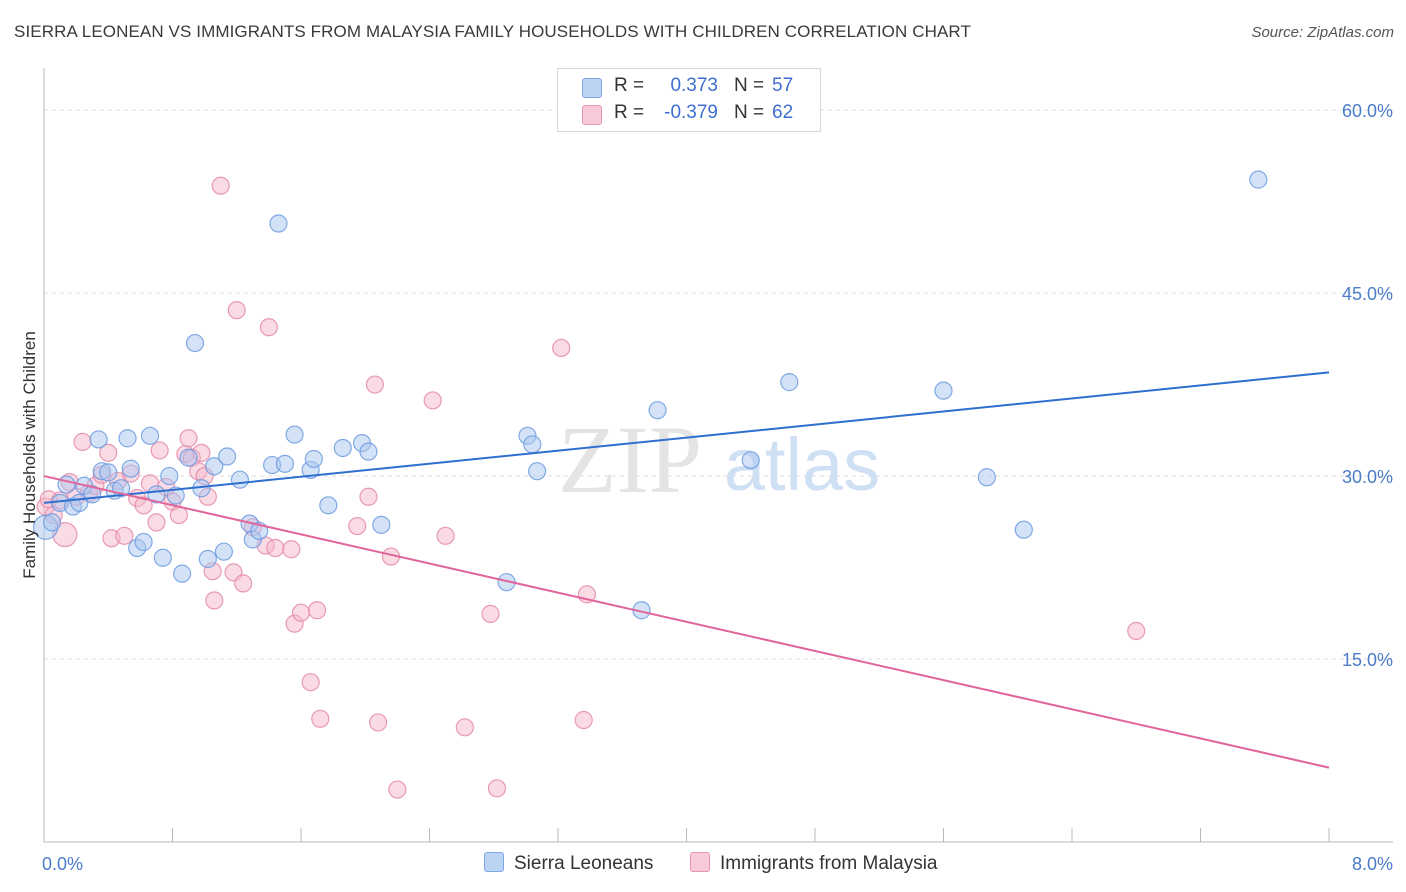 This screenshot has width=1406, height=892. Describe the element at coordinates (694, 85) in the screenshot. I see `legend-r-value: 0.373` at that location.